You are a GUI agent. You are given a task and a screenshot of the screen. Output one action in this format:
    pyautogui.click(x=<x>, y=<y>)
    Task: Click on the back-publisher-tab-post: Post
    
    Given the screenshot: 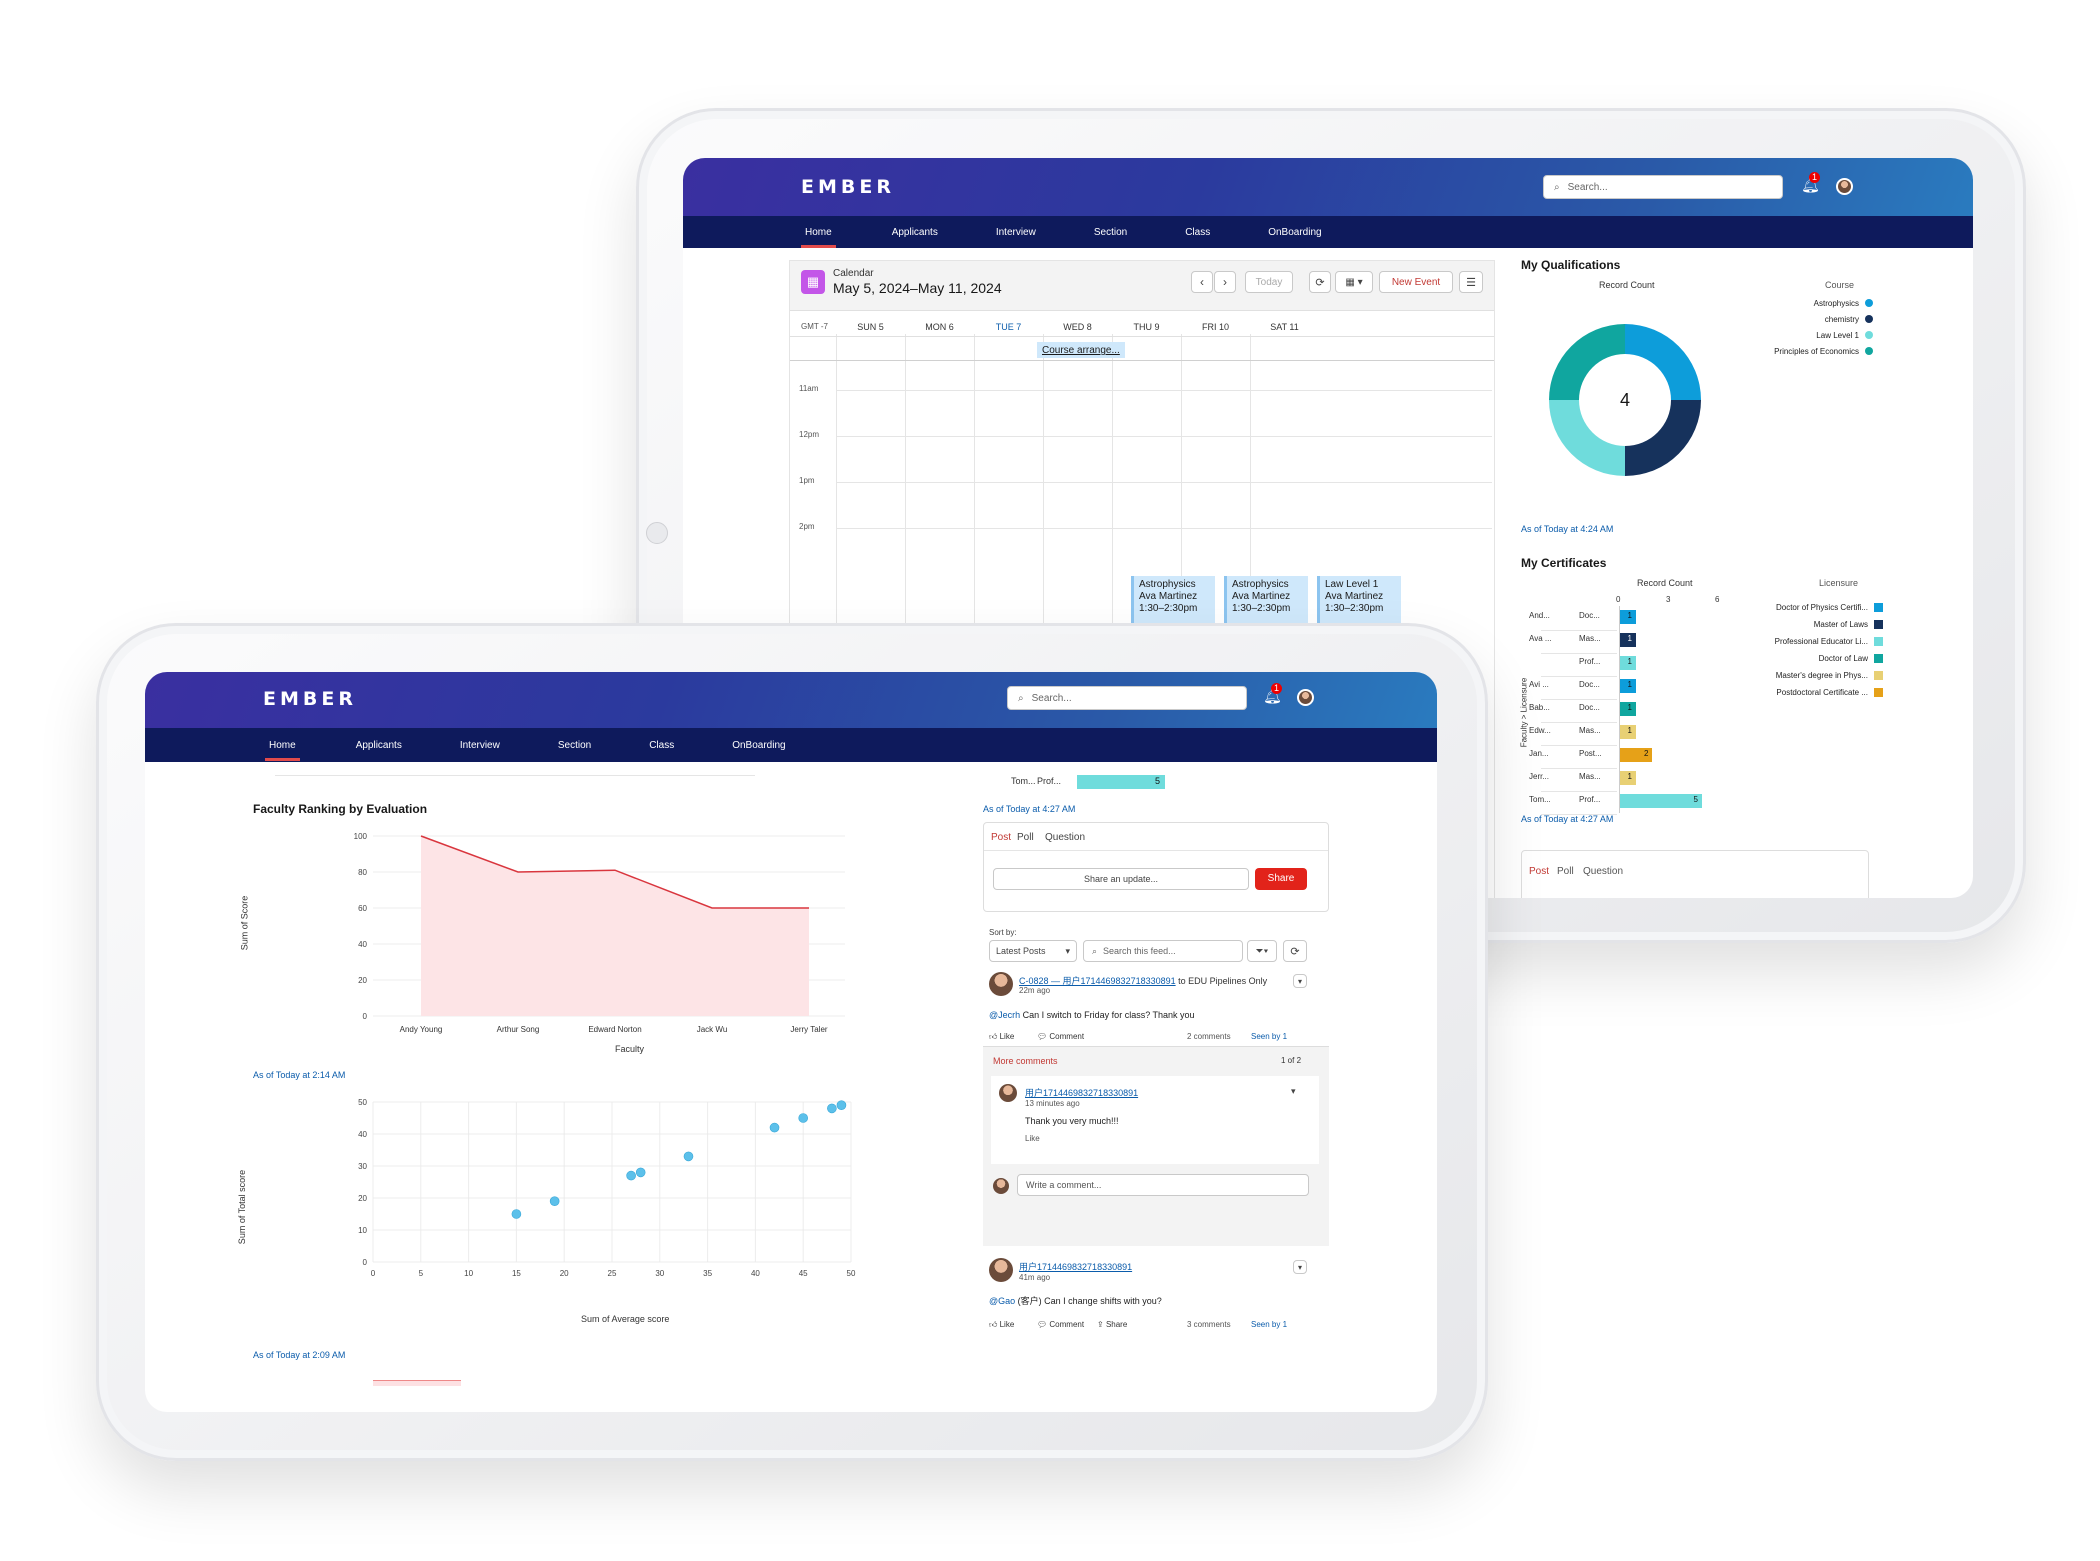 What is the action you would take?
    pyautogui.click(x=1539, y=871)
    